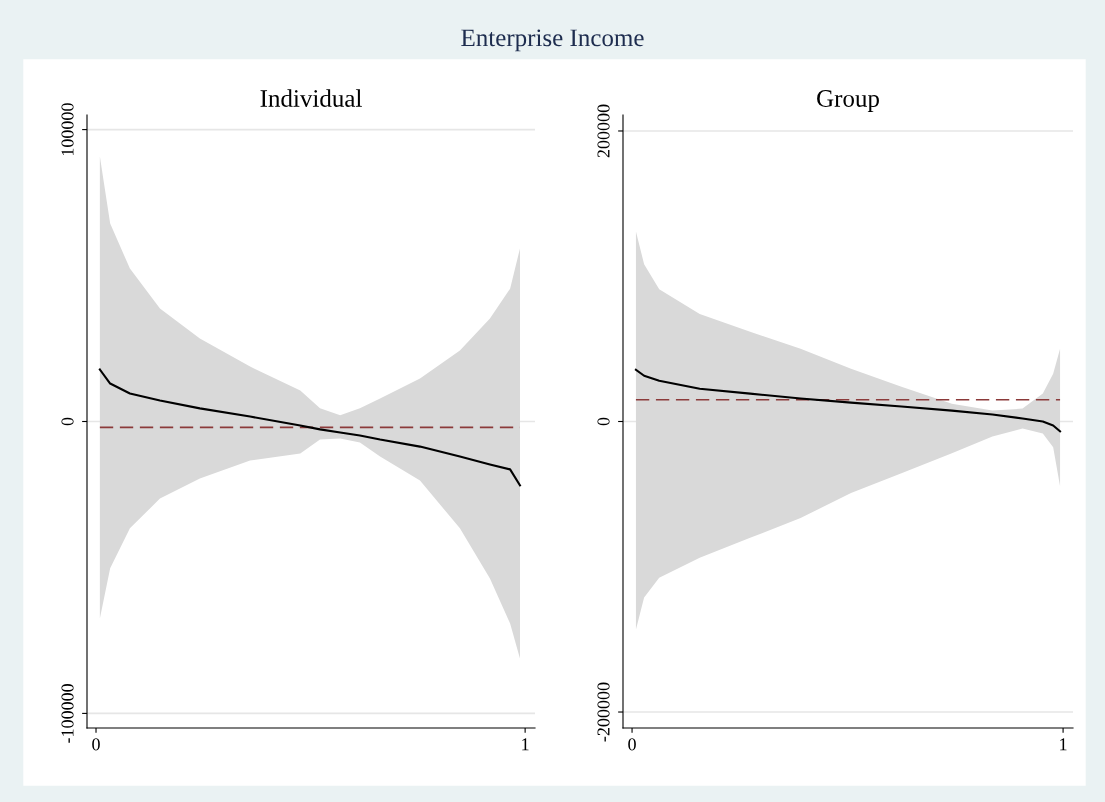 The height and width of the screenshot is (802, 1105). What do you see at coordinates (603, 712) in the screenshot?
I see `y-tick-label: -200000` at bounding box center [603, 712].